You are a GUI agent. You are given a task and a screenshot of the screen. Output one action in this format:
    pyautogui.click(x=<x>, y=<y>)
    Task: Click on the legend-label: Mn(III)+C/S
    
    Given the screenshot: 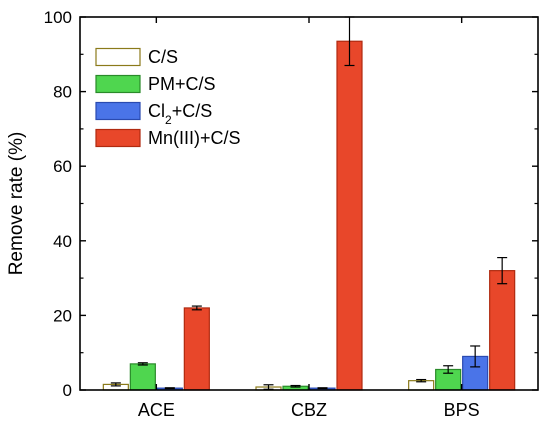 What is the action you would take?
    pyautogui.click(x=194, y=138)
    